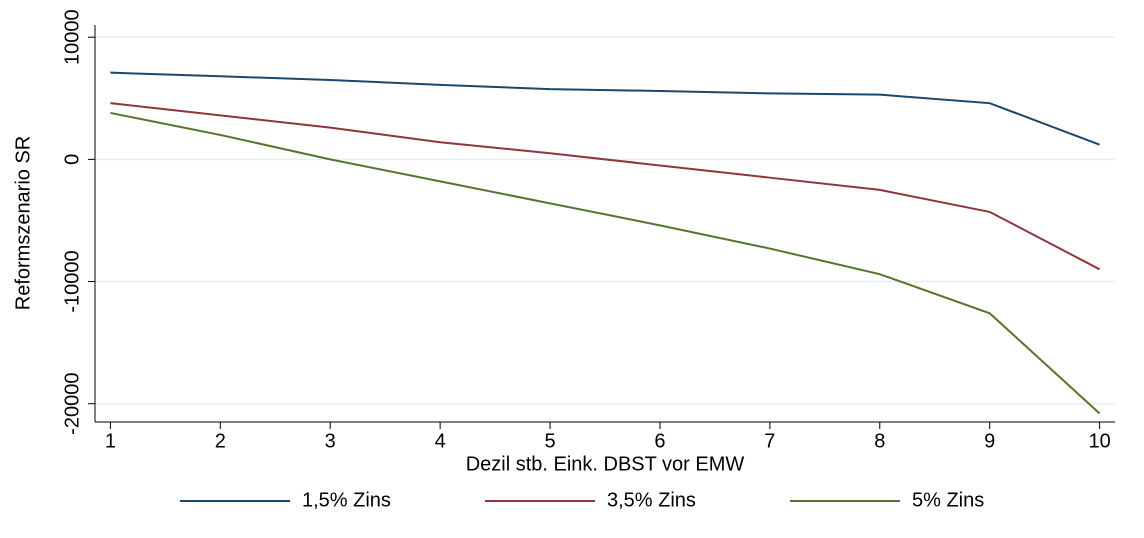 The image size is (1144, 538). Describe the element at coordinates (549, 441) in the screenshot. I see `x-tick-label: 5` at that location.